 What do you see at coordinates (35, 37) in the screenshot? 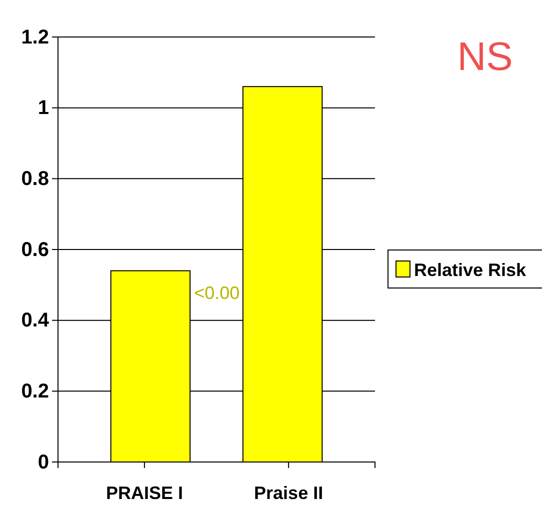
I see `y-tick-label: 1.2` at bounding box center [35, 37].